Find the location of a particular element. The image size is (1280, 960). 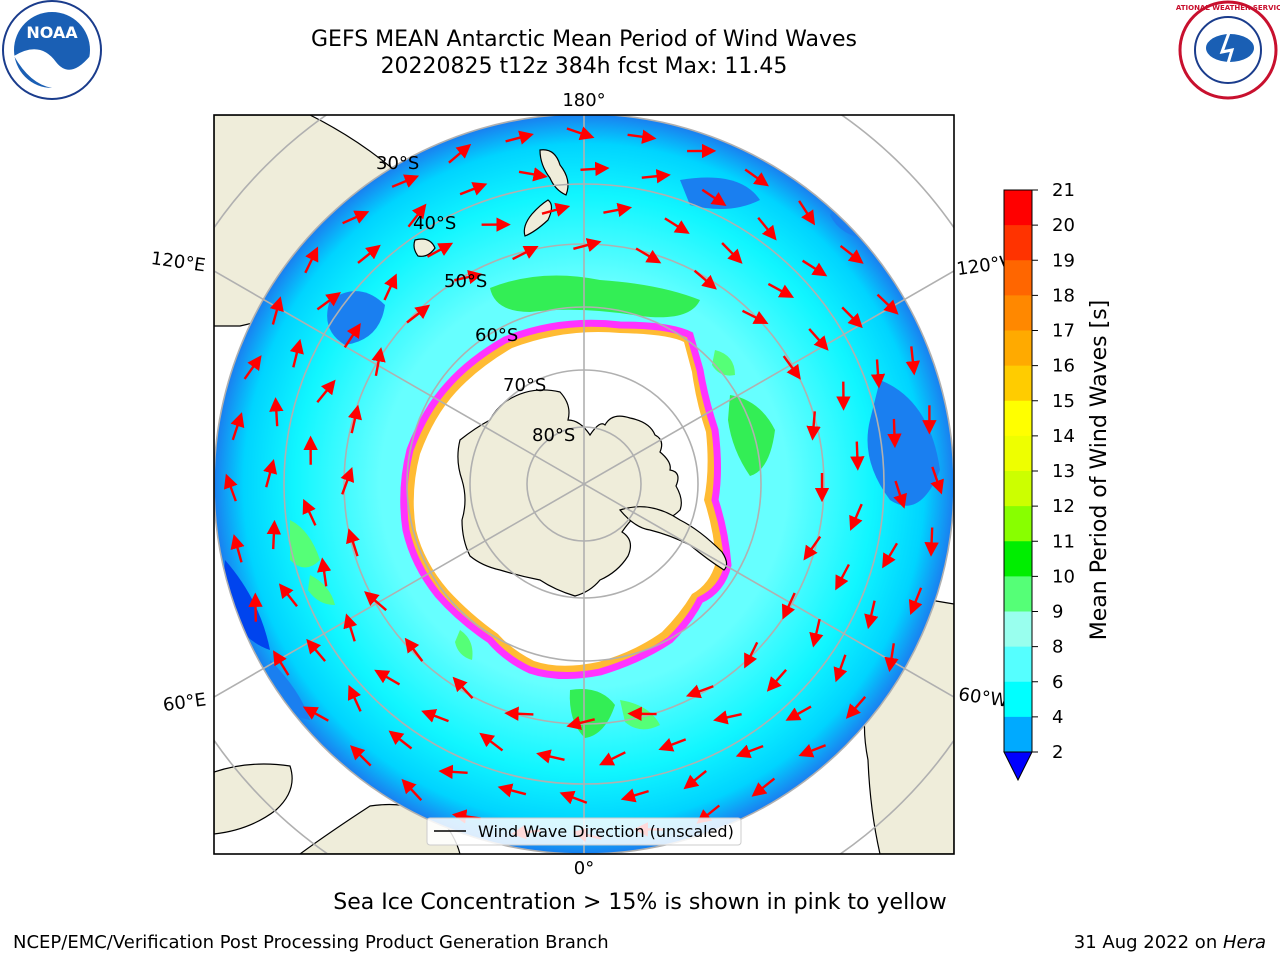

colorbar-tick-label: 12 is located at coordinates (1063, 506).